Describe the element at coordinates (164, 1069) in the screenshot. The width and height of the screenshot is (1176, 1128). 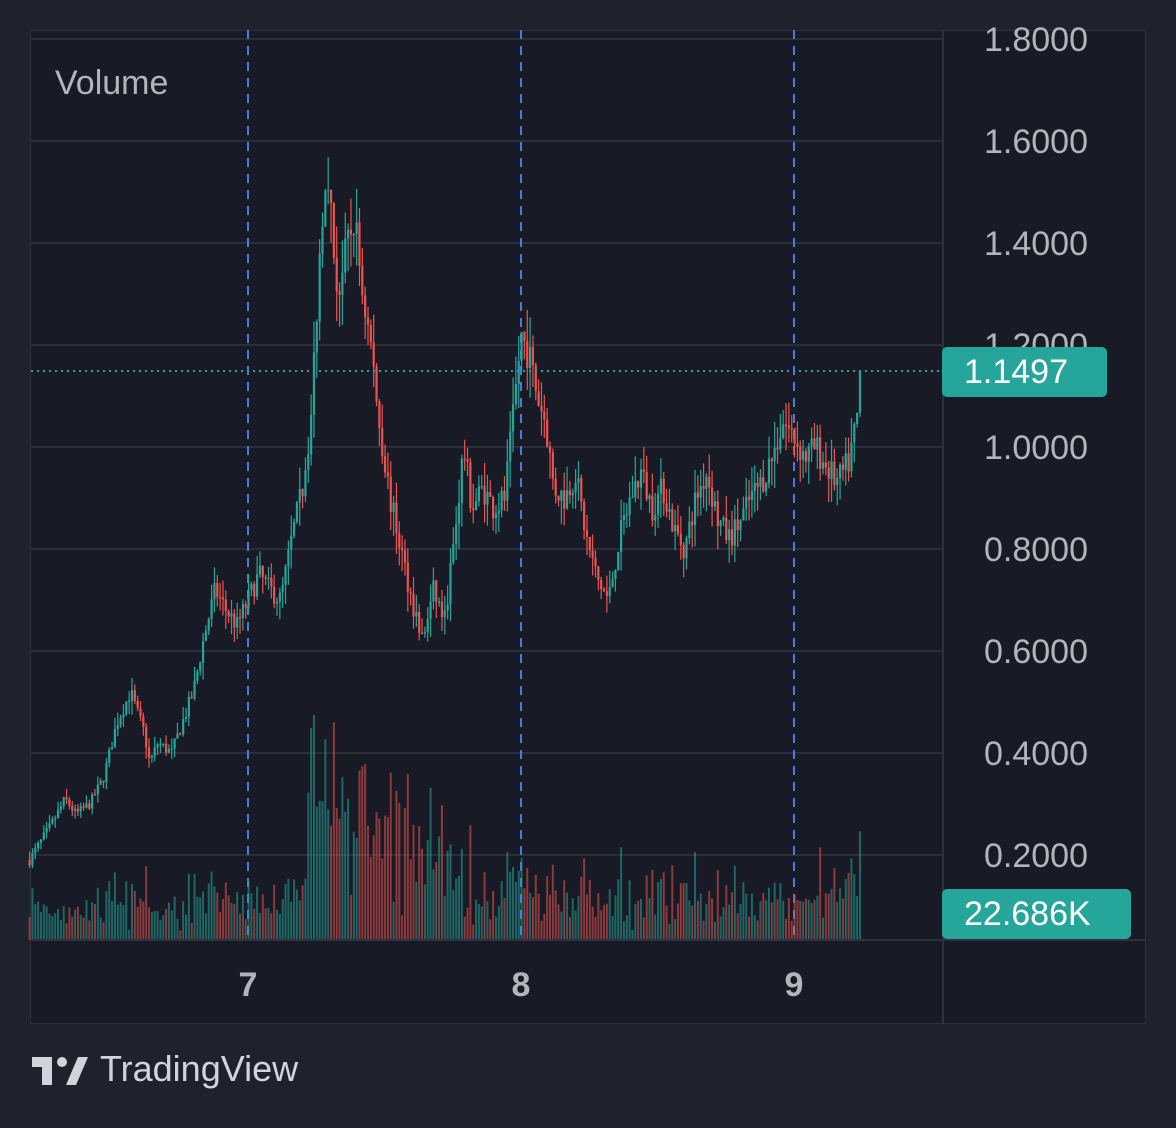
I see `tradingview-branding: TradingView` at that location.